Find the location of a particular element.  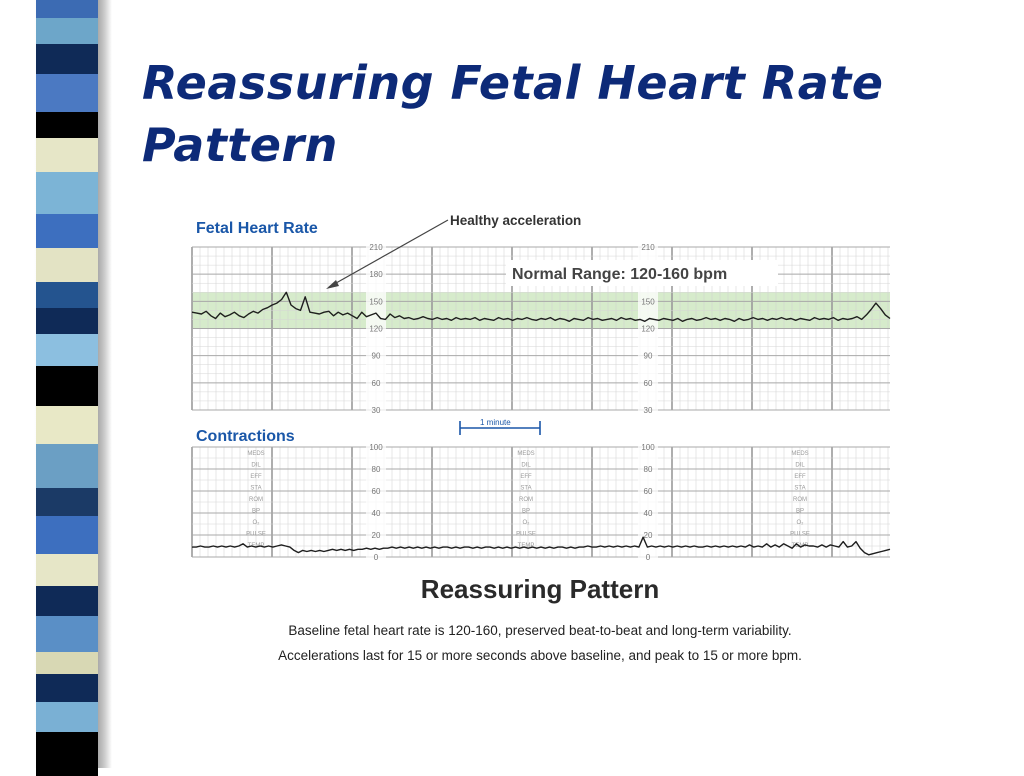

contractions-axis-ticks: 100 80 60 40 20 0 100 80 60 40 20 0 is located at coordinates (512, 502).